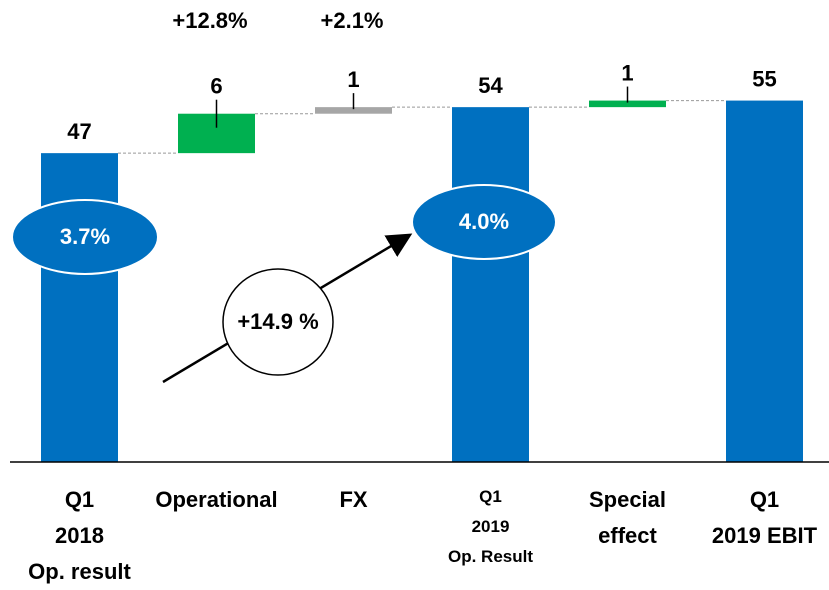 The image size is (829, 590). Describe the element at coordinates (217, 500) in the screenshot. I see `x-tick-label: Operational` at that location.